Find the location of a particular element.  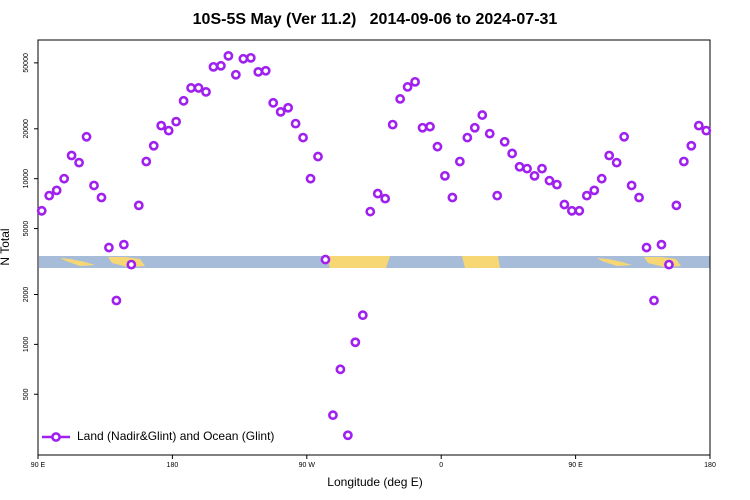

y-tick-label: 5000 is located at coordinates (26, 229).